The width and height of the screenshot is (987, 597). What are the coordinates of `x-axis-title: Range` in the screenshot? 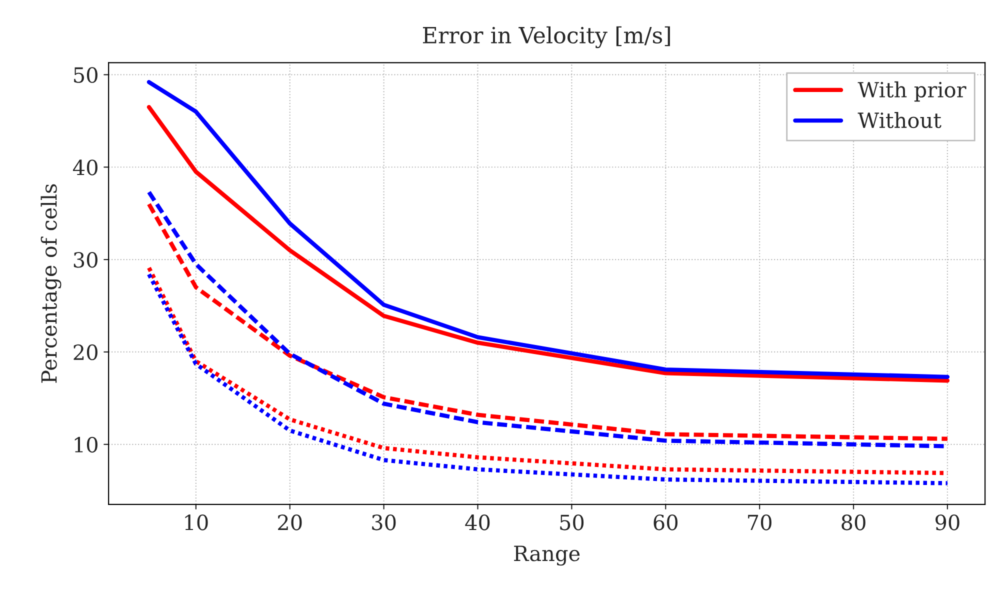 It's located at (547, 556).